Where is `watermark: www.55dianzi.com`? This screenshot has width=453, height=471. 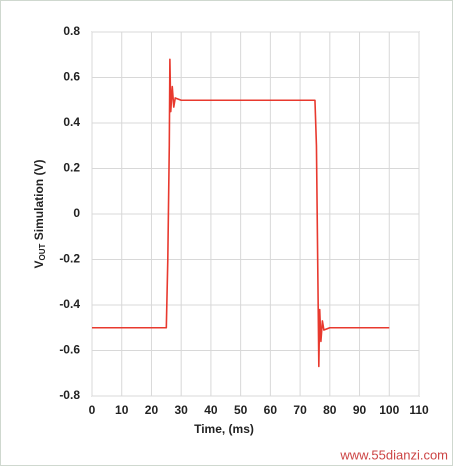
watermark: www.55dianzi.com is located at coordinates (393, 454).